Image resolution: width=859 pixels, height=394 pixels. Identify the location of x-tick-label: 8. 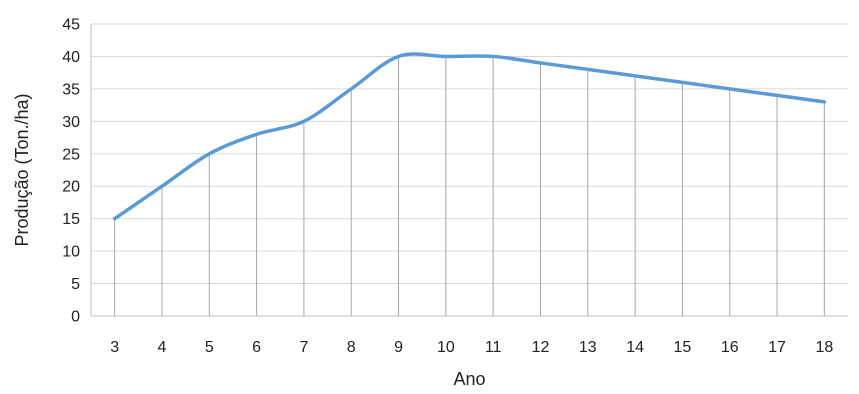
(351, 347).